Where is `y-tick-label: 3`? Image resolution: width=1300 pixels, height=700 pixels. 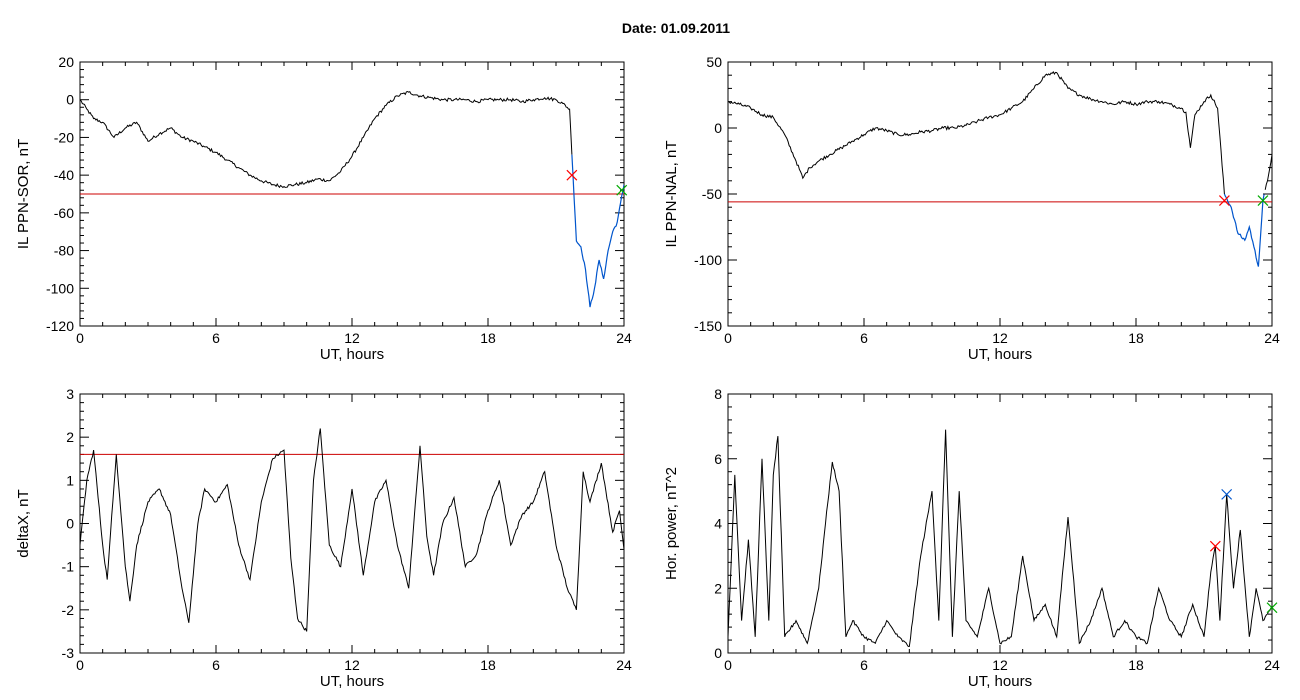 y-tick-label: 3 is located at coordinates (70, 394).